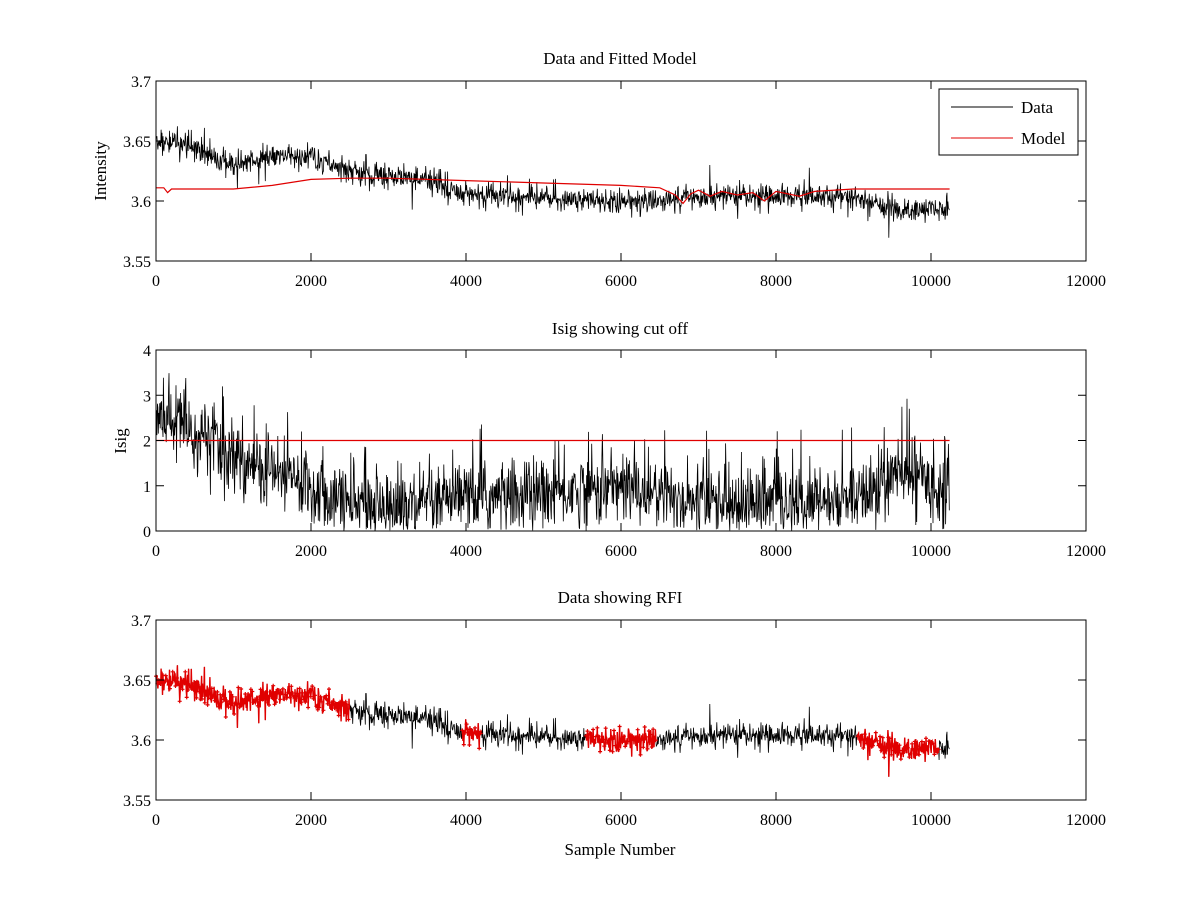 Image resolution: width=1200 pixels, height=900 pixels. What do you see at coordinates (621, 820) in the screenshot?
I see `x-tick-label: 6000` at bounding box center [621, 820].